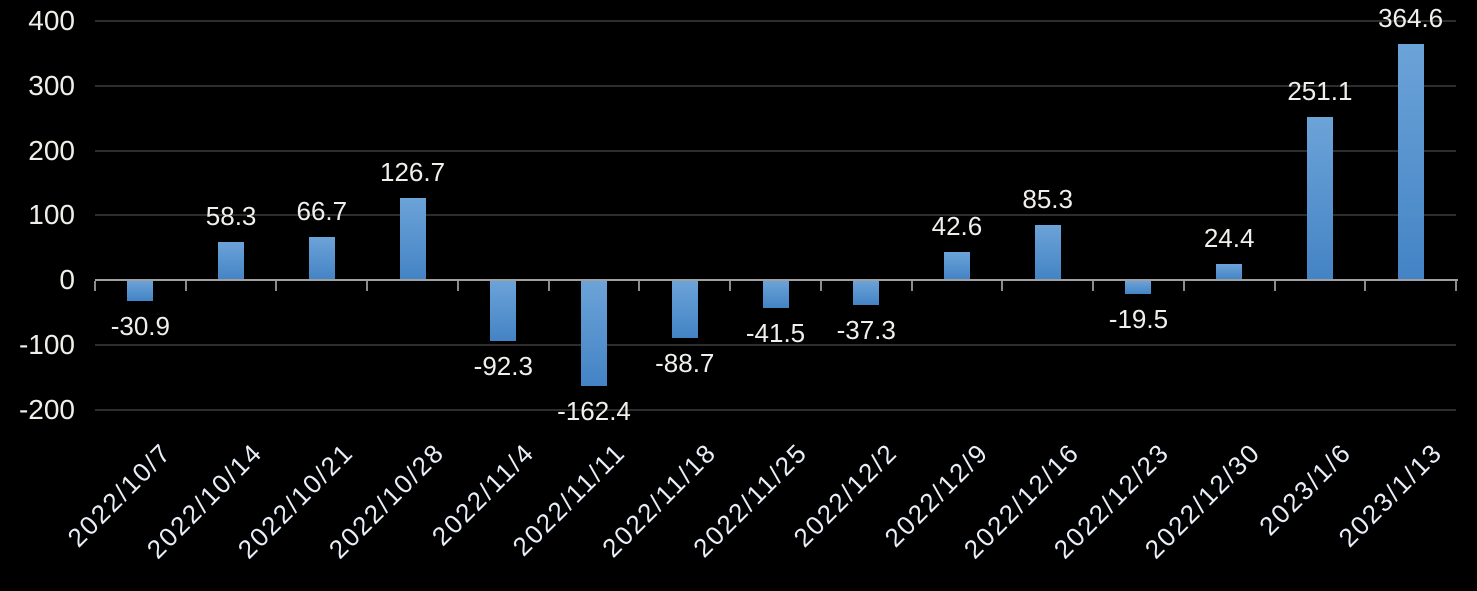 This screenshot has height=591, width=1477. I want to click on bar-value-label: 42.6, so click(957, 226).